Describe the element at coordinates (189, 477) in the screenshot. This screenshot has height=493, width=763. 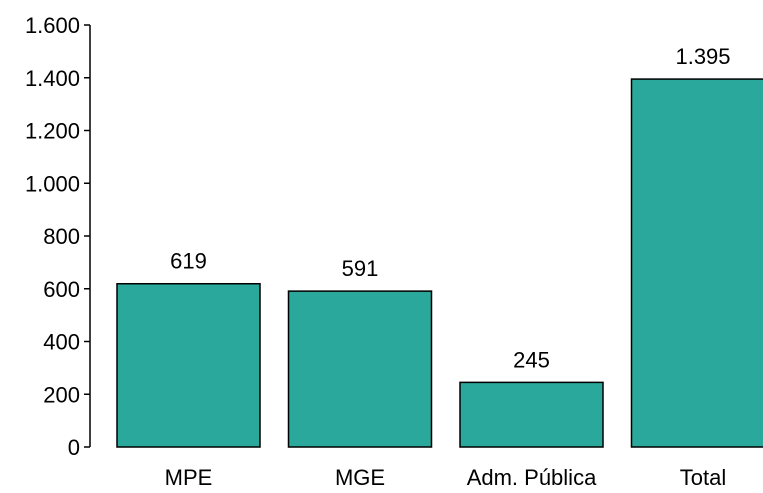
I see `category-label: MPE` at that location.